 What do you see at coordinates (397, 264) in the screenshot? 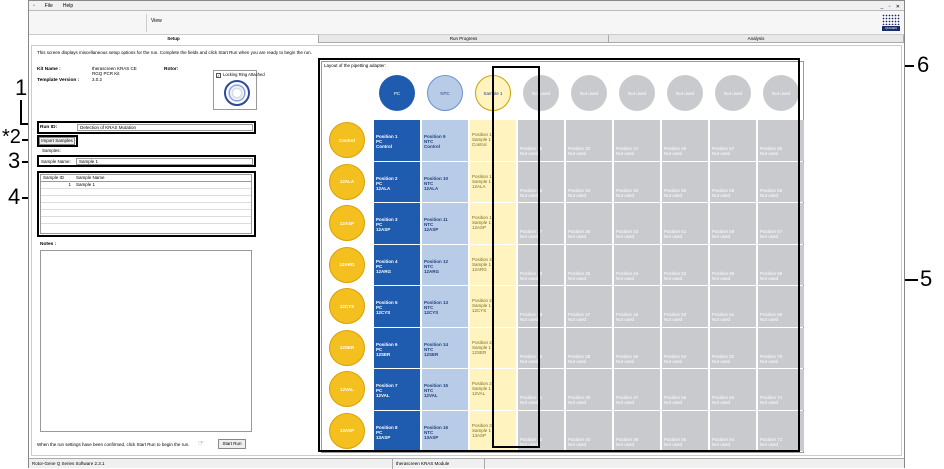
I see `pc-cell: Position 4 PC 12ARG` at bounding box center [397, 264].